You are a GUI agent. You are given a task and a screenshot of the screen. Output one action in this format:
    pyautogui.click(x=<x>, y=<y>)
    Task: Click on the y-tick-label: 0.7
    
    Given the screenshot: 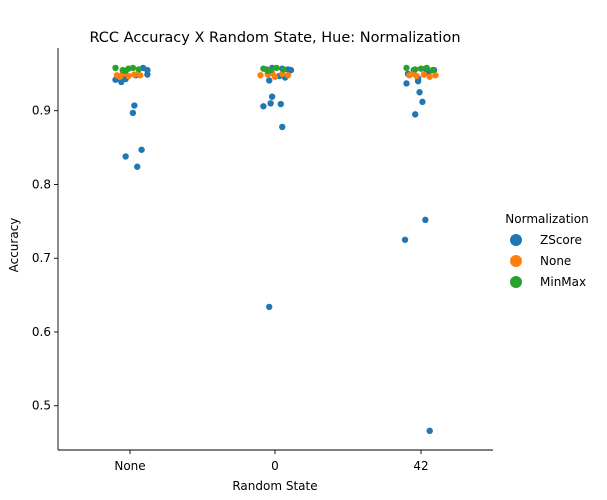 What is the action you would take?
    pyautogui.click(x=41, y=258)
    